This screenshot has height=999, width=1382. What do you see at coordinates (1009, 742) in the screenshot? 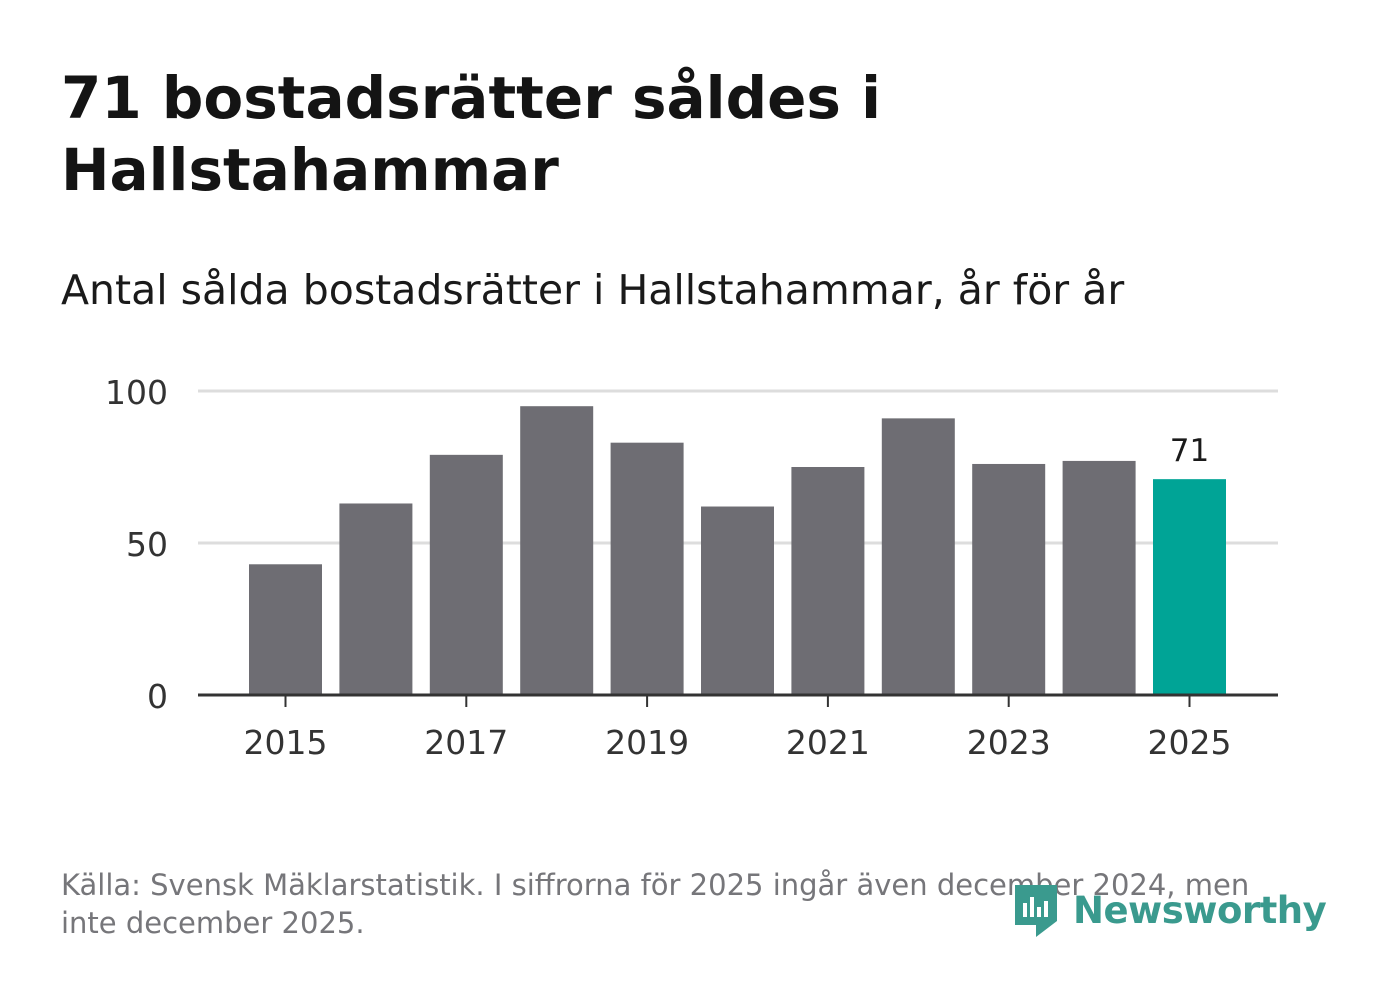
I see `x-tick-label: 2023` at bounding box center [1009, 742].